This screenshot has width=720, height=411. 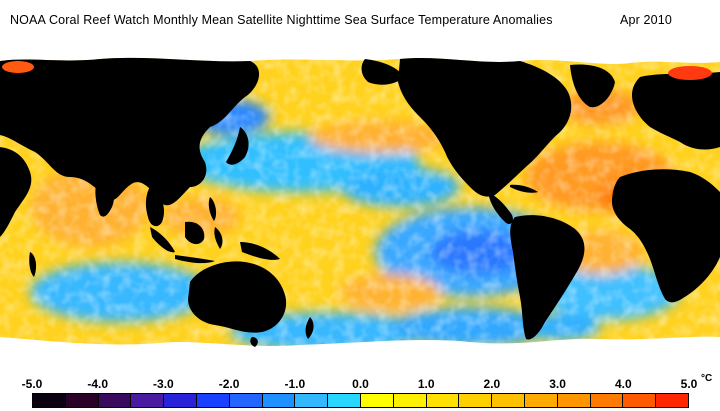 What do you see at coordinates (360, 354) in the screenshot?
I see `antarctic-ice` at bounding box center [360, 354].